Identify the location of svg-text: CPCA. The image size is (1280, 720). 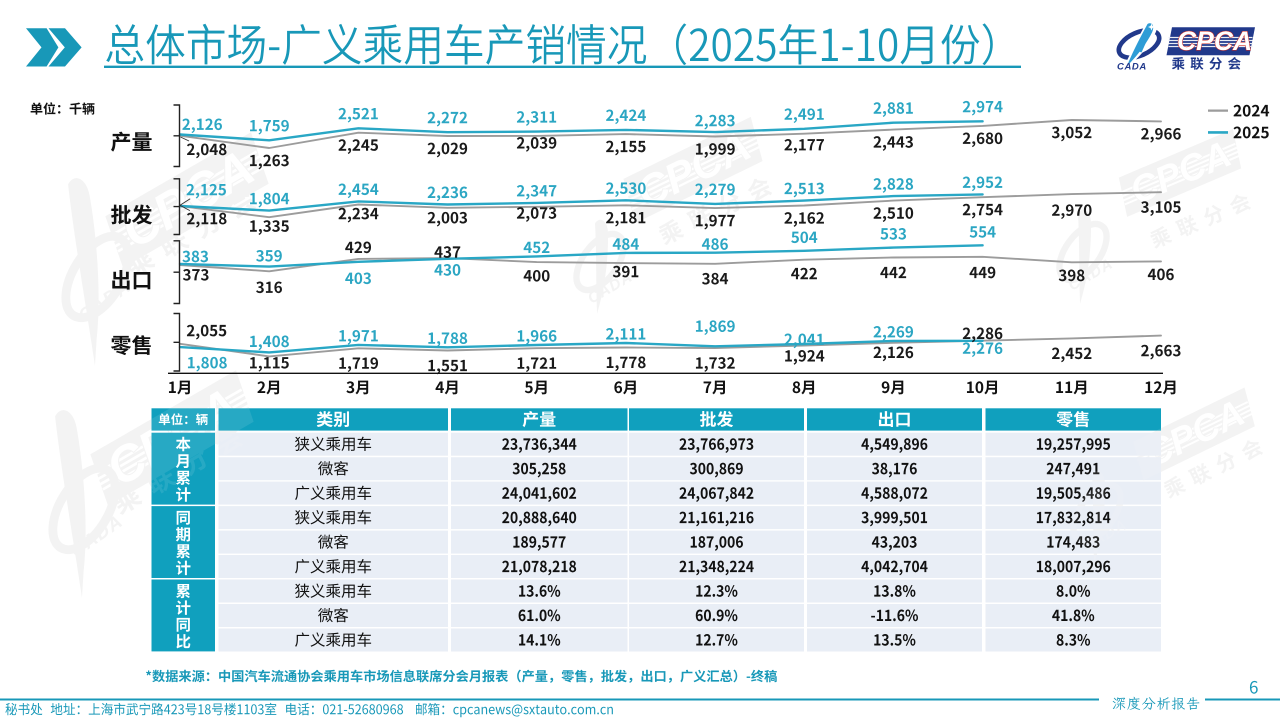
(1214, 41).